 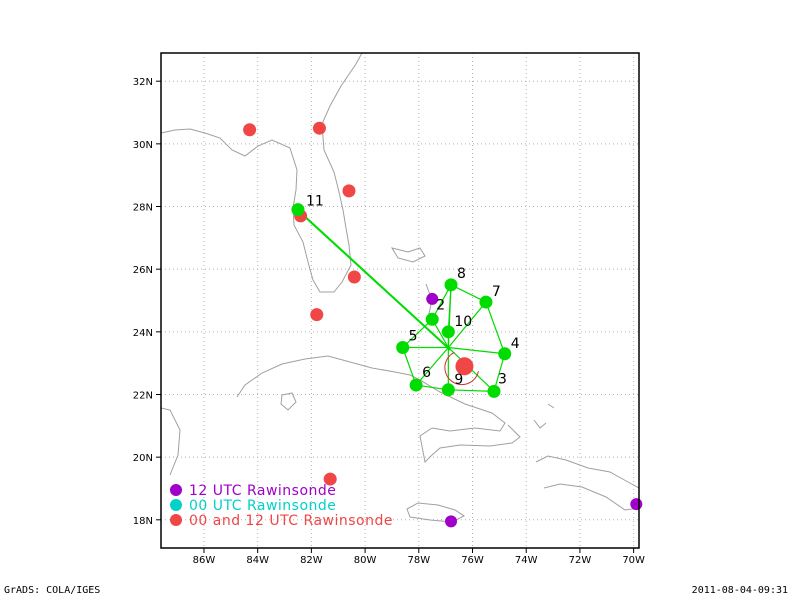 I want to click on drop-number-label: 6, so click(x=426, y=373).